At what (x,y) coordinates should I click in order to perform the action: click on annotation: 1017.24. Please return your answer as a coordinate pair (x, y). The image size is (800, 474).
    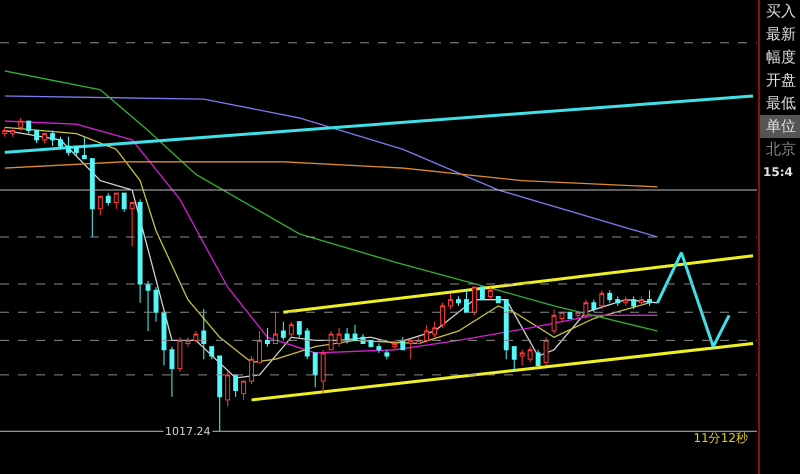
    Looking at the image, I should click on (187, 431).